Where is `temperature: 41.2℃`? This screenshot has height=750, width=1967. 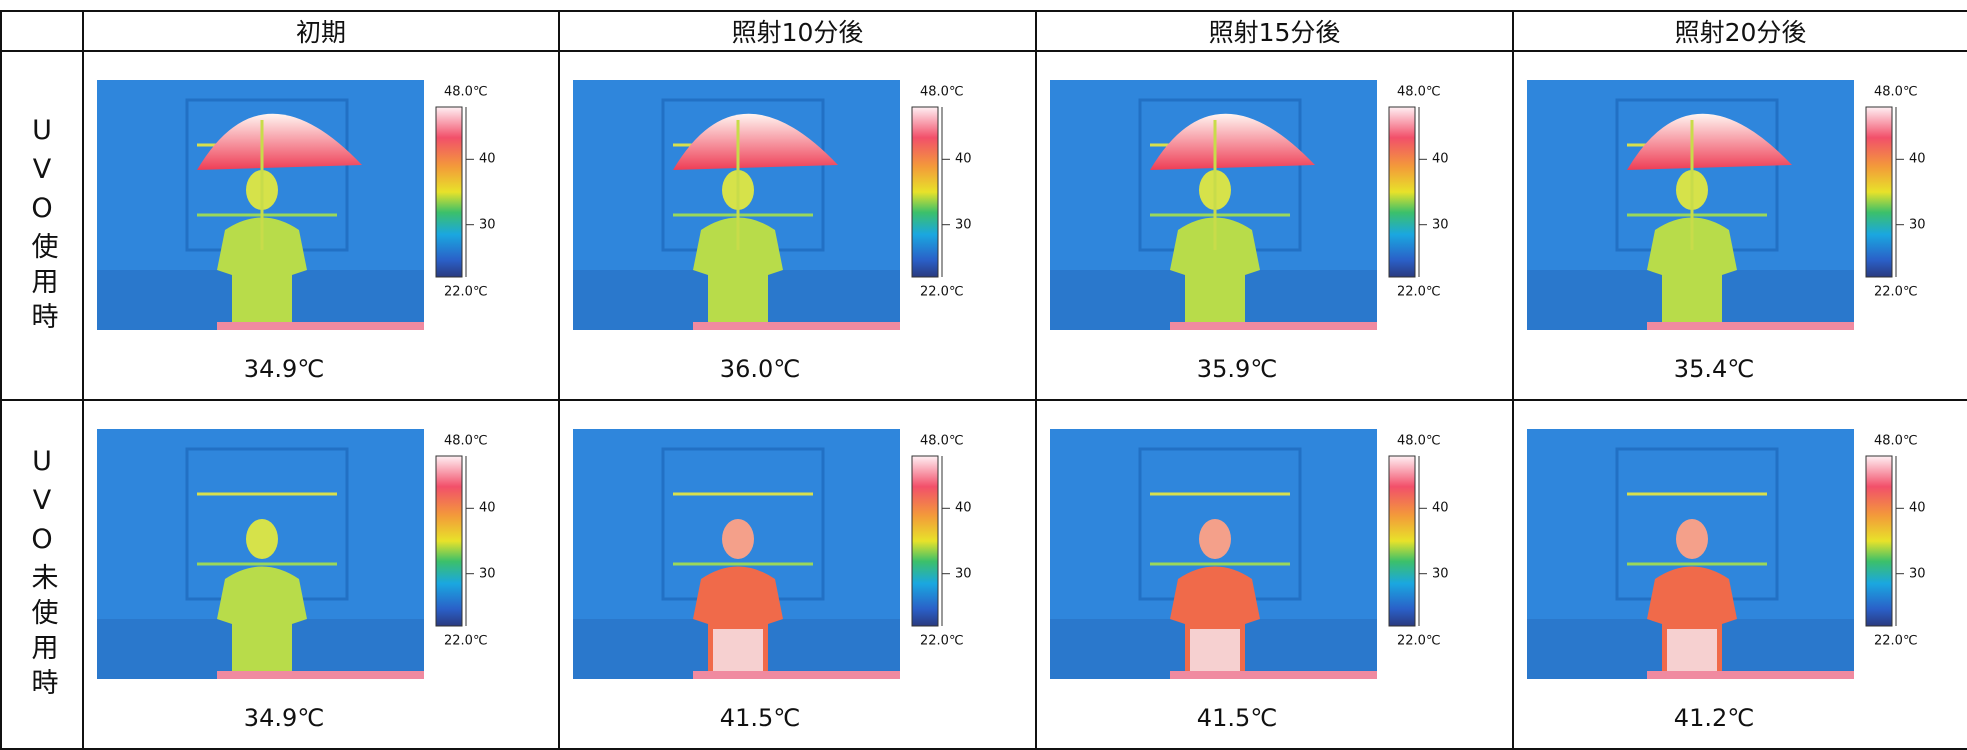
temperature: 41.2℃ is located at coordinates (1714, 718).